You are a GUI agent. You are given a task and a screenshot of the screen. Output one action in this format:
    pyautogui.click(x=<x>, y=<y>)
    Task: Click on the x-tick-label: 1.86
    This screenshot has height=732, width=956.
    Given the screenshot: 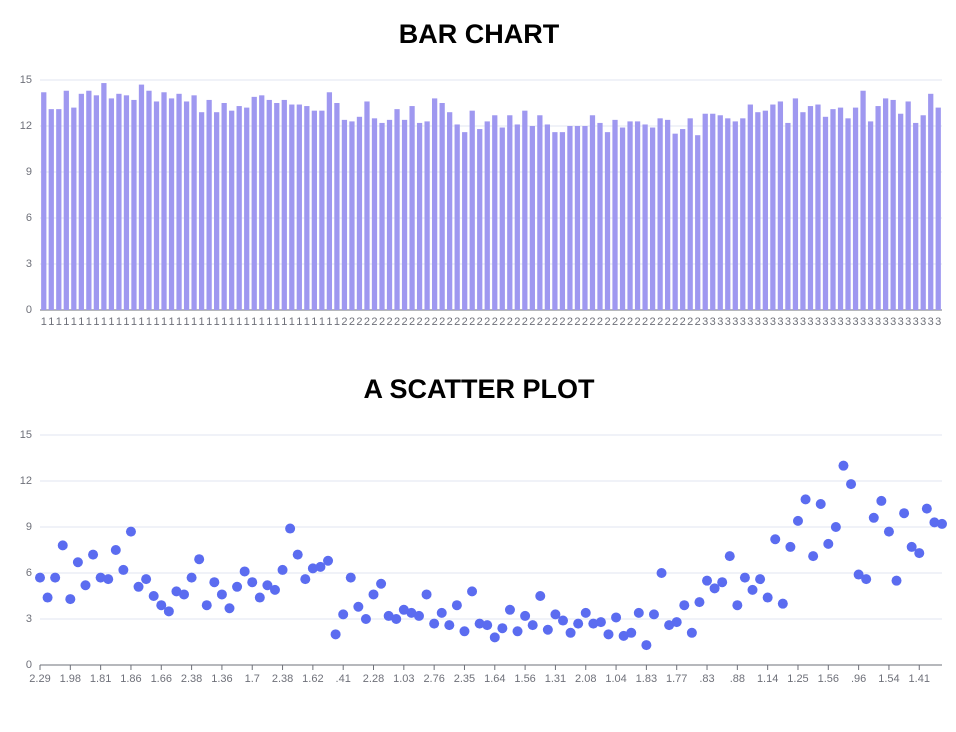 What is the action you would take?
    pyautogui.click(x=130, y=679)
    